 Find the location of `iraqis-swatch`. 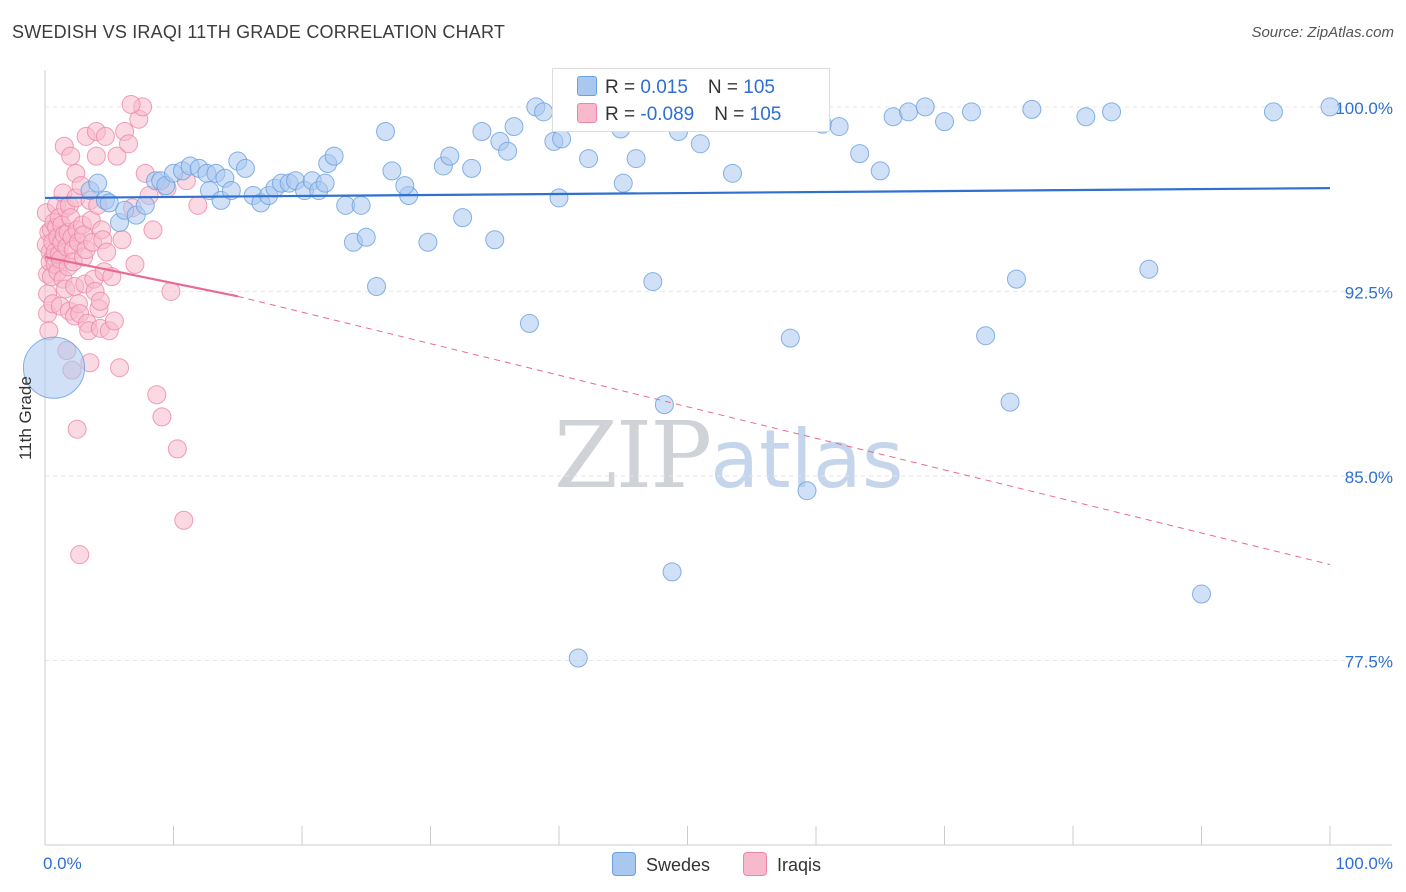

iraqis-swatch is located at coordinates (755, 864).